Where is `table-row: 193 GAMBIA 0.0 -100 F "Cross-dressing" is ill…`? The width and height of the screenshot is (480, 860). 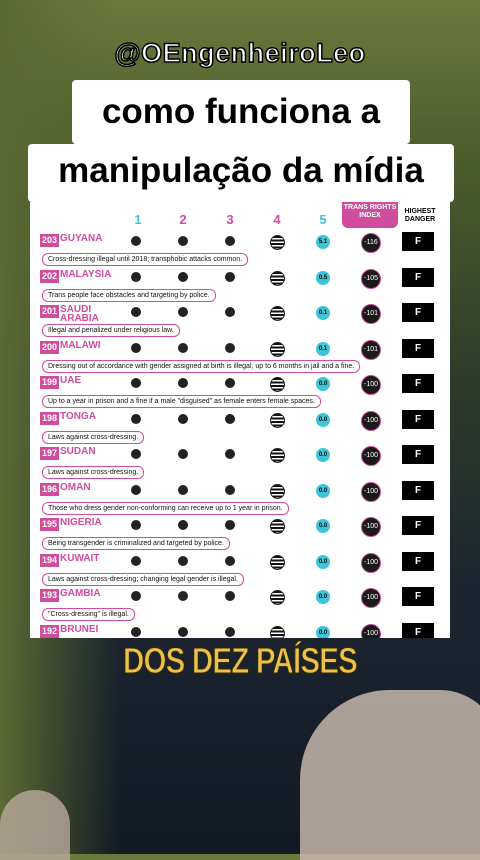 table-row: 193 GAMBIA 0.0 -100 F "Cross-dressing" is ill… is located at coordinates (240, 605).